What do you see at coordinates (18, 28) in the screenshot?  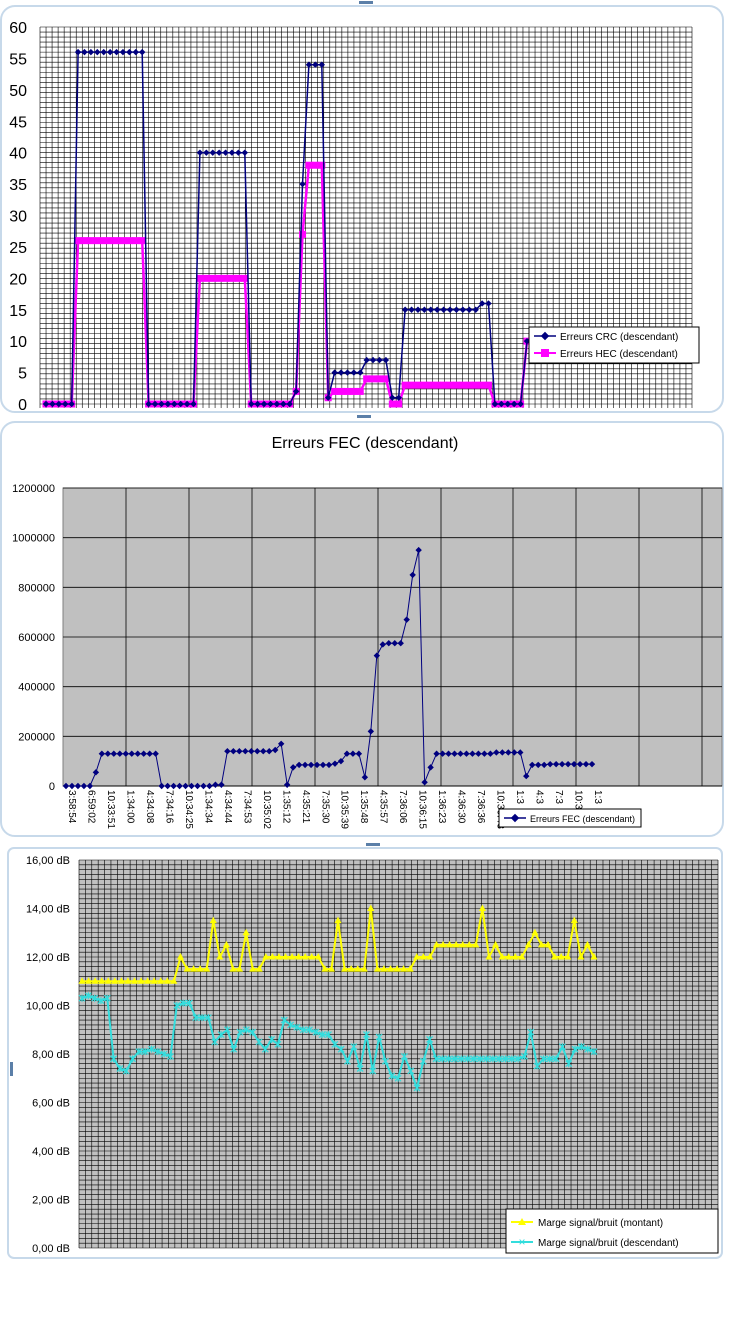 I see `y-tick-label: 60` at bounding box center [18, 28].